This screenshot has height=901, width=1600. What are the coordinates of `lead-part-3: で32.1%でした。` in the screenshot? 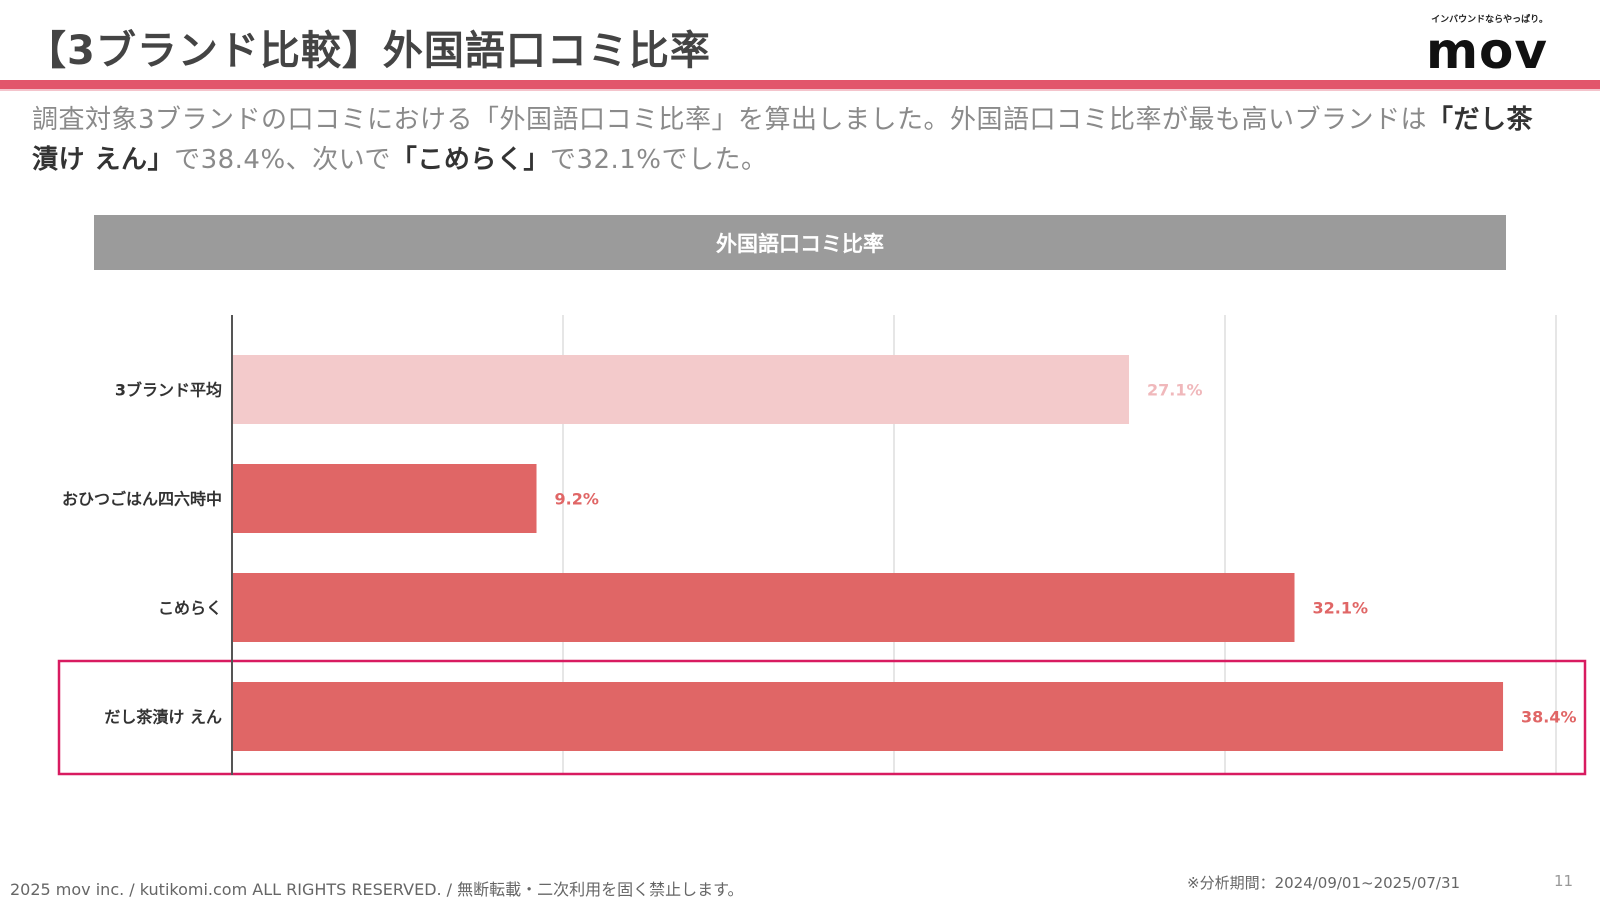 It's located at (658, 160).